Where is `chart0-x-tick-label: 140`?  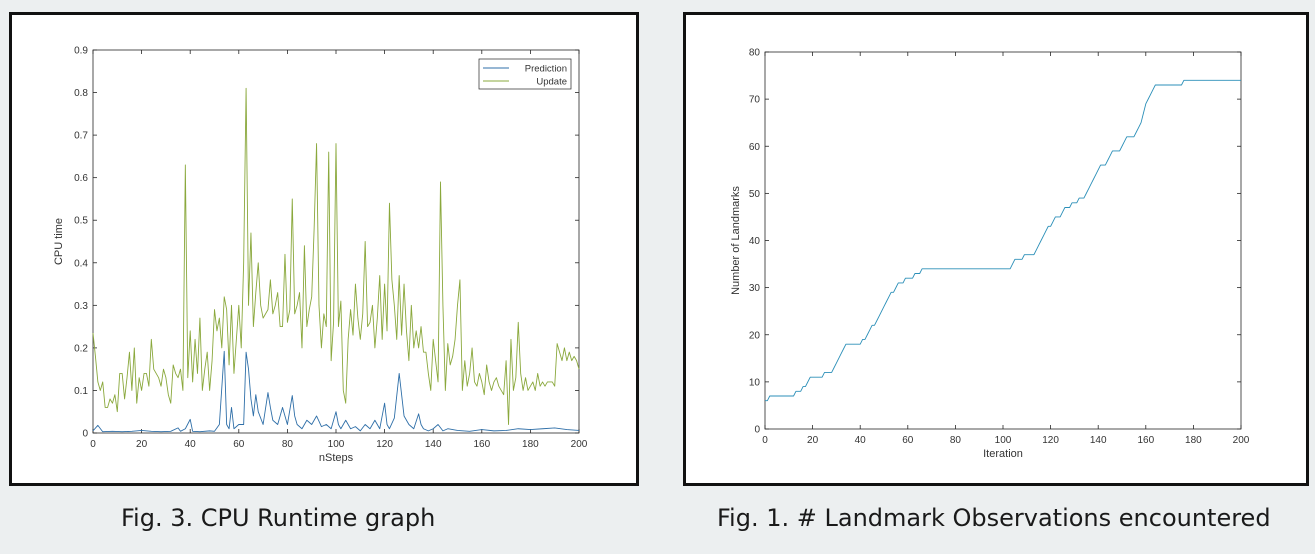 chart0-x-tick-label: 140 is located at coordinates (433, 444).